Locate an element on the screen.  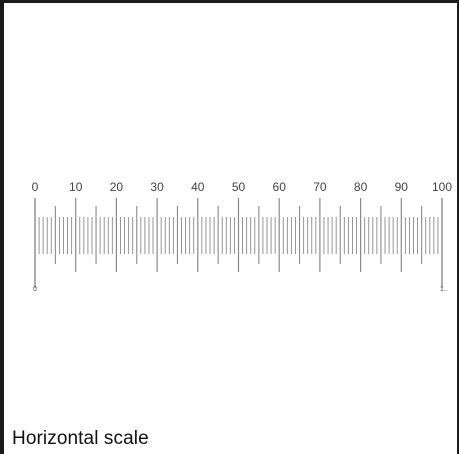
scale-start-mark: 0 is located at coordinates (35, 289).